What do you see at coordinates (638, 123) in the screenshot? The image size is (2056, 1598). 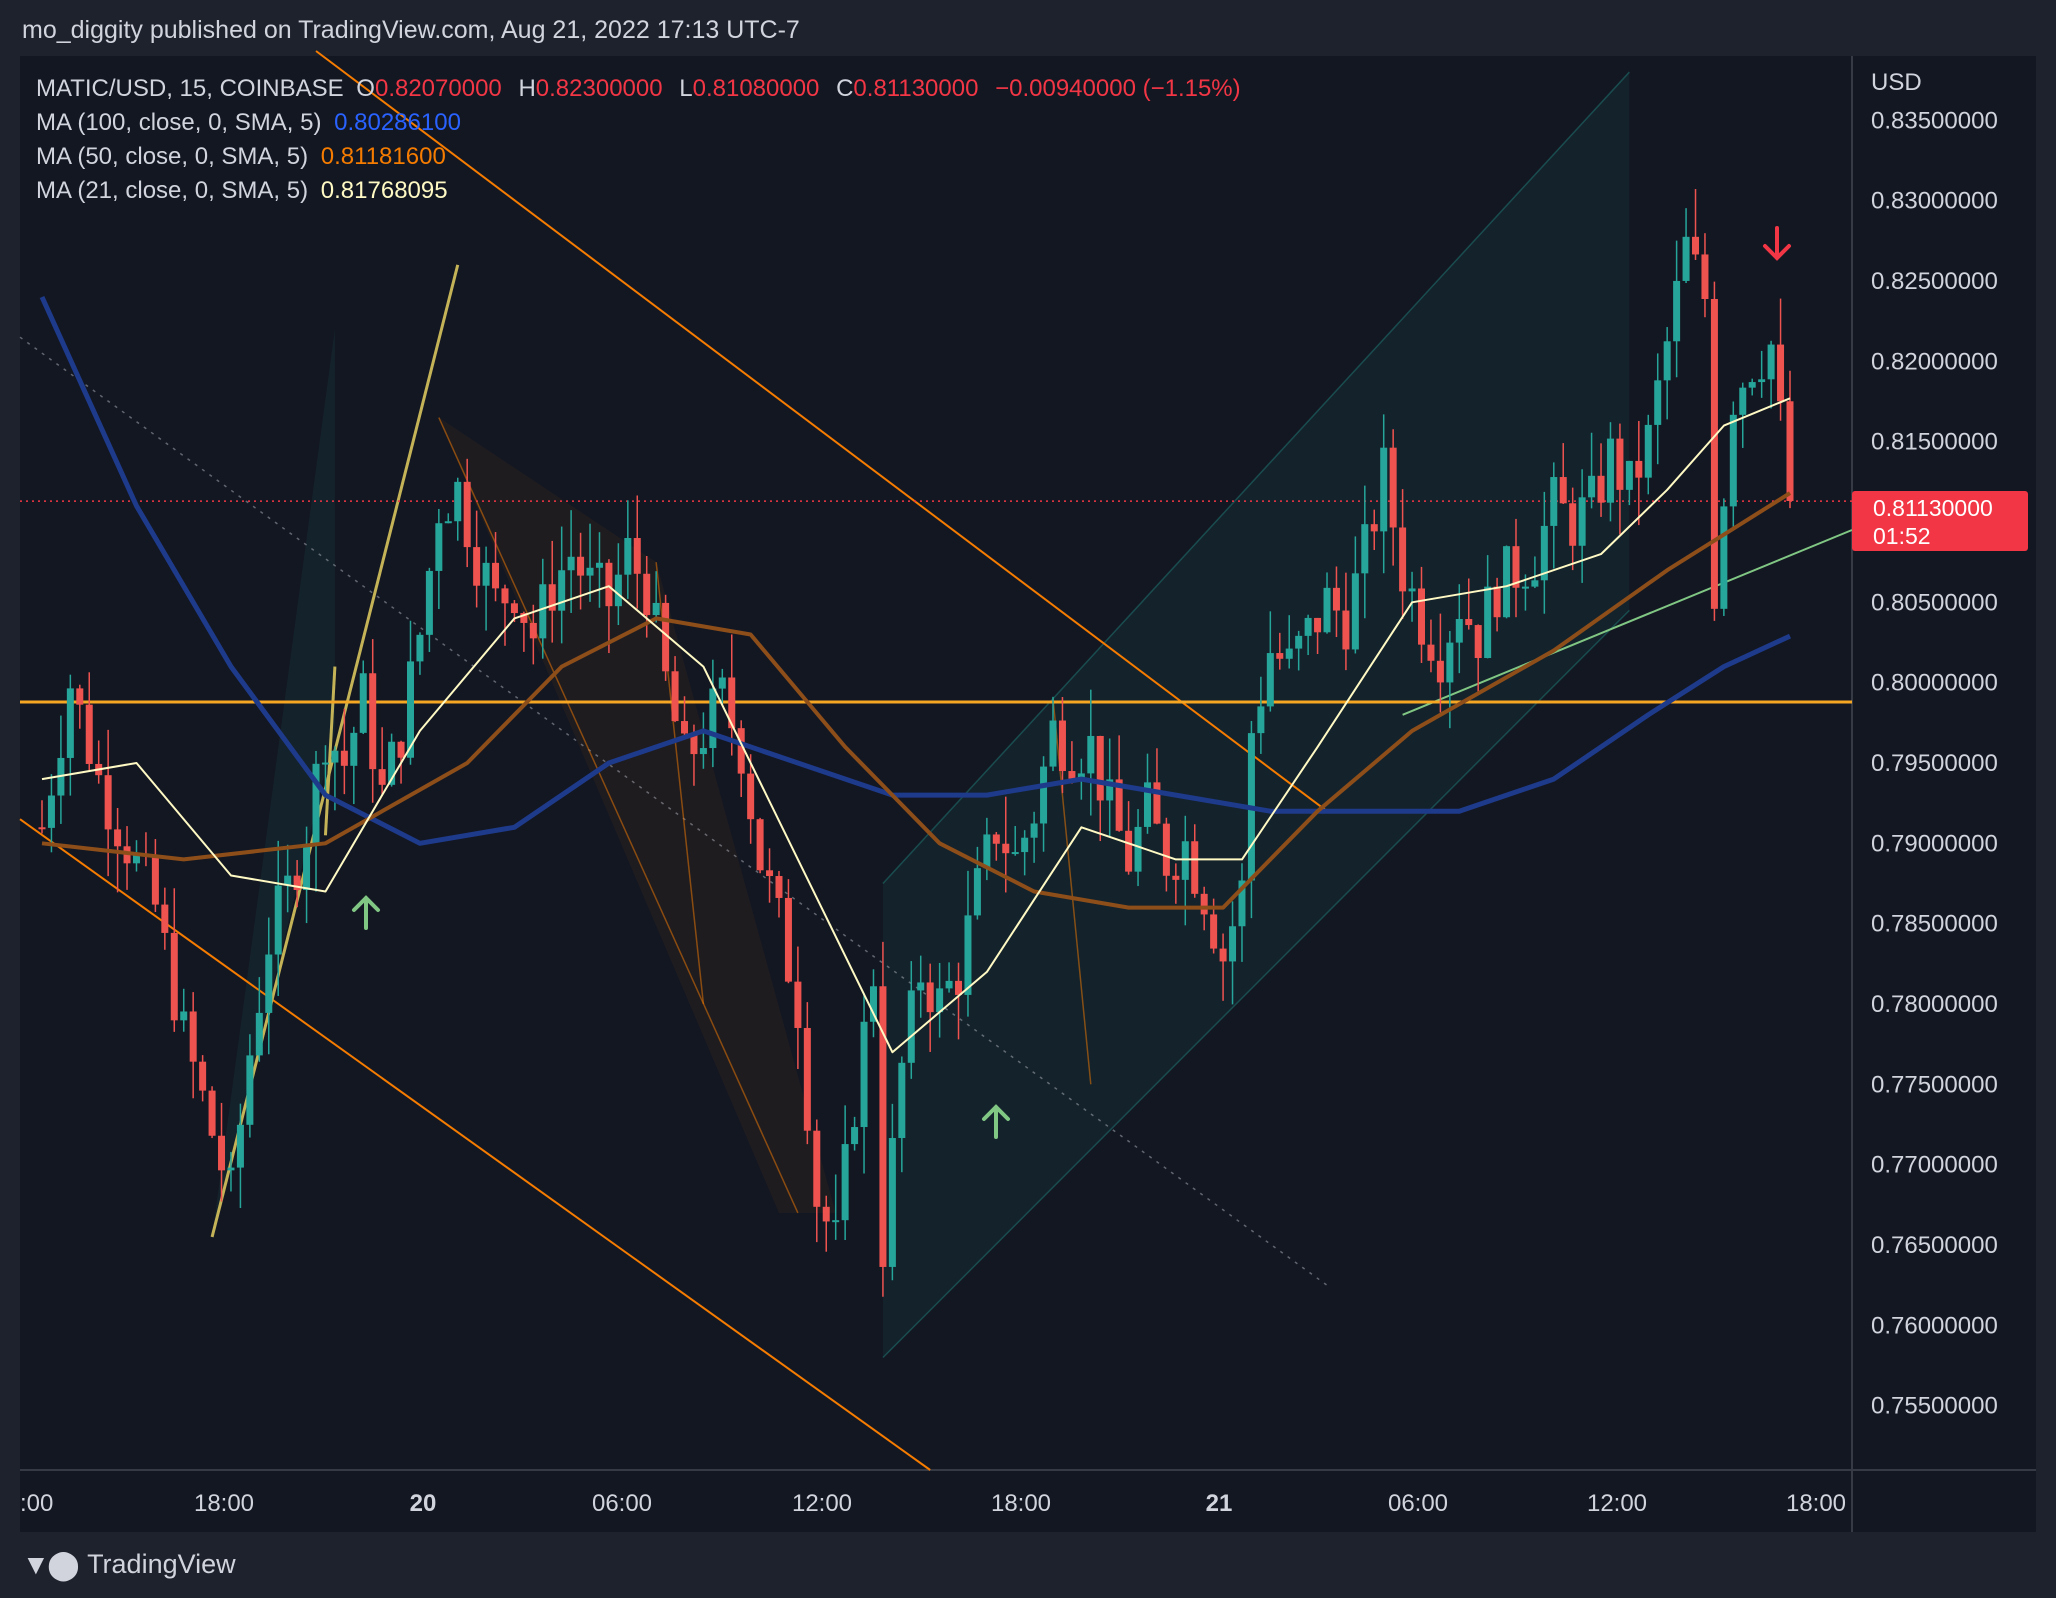 I see `legend-ma100-row: MA (100, close, 0, SMA, 5) 0.80286100` at bounding box center [638, 123].